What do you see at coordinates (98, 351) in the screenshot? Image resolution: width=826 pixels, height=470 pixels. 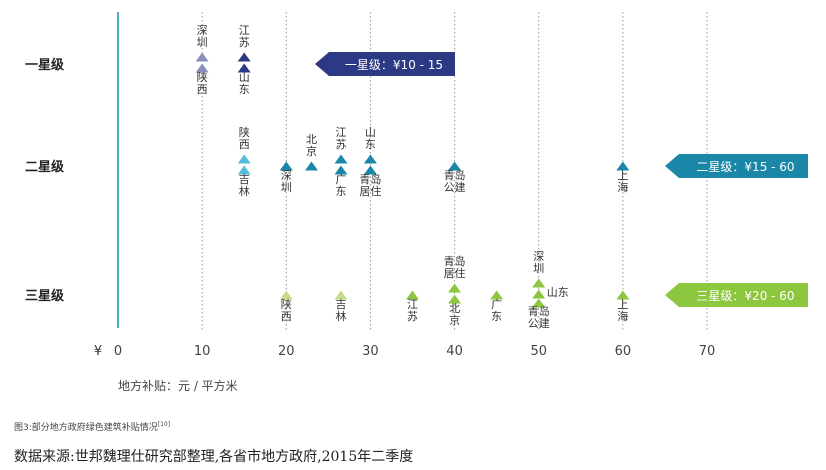 I see `currency-symbol: ¥` at bounding box center [98, 351].